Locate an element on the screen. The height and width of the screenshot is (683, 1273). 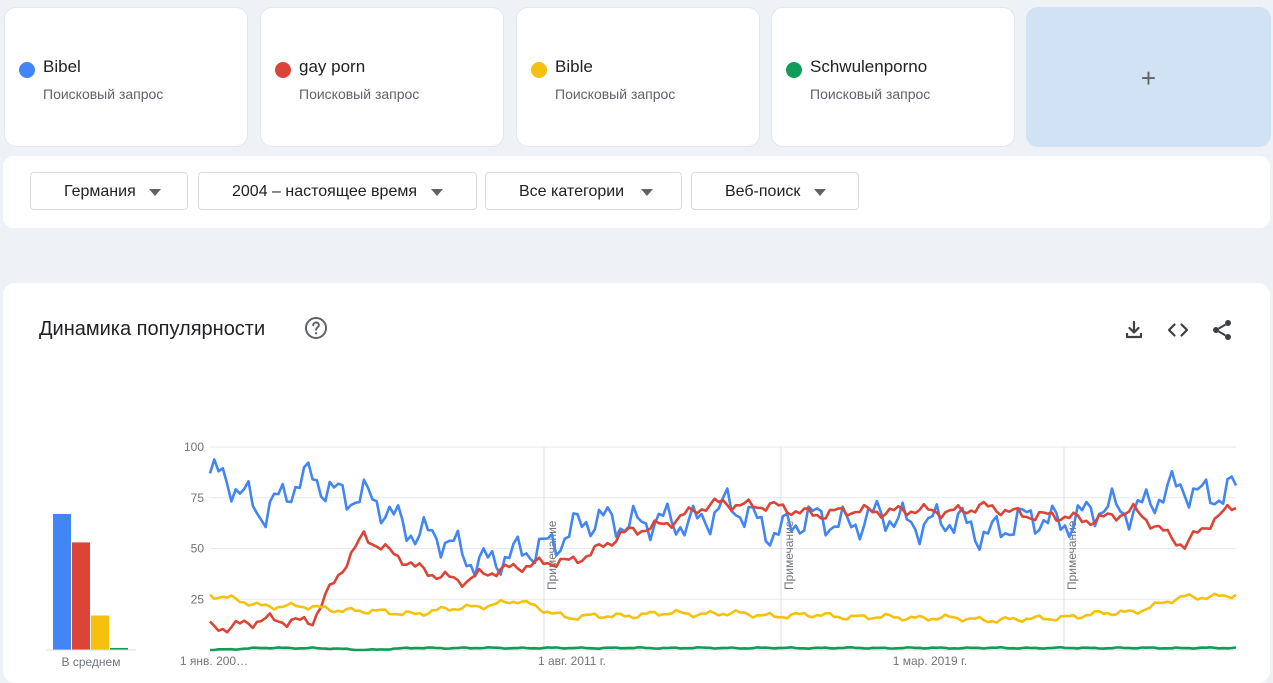
search-type-dropdown: Веб-поиск is located at coordinates (775, 191).